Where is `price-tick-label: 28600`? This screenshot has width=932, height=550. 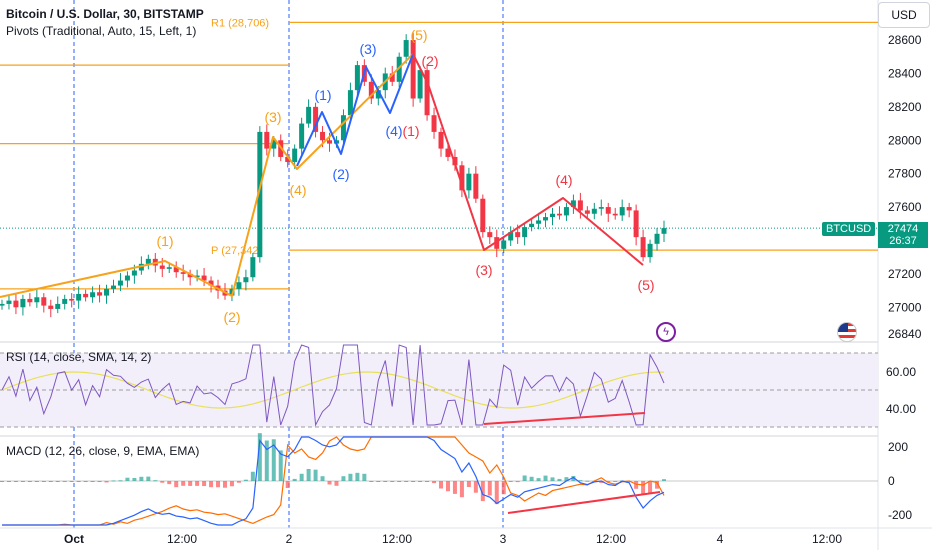
price-tick-label: 28600 is located at coordinates (905, 40).